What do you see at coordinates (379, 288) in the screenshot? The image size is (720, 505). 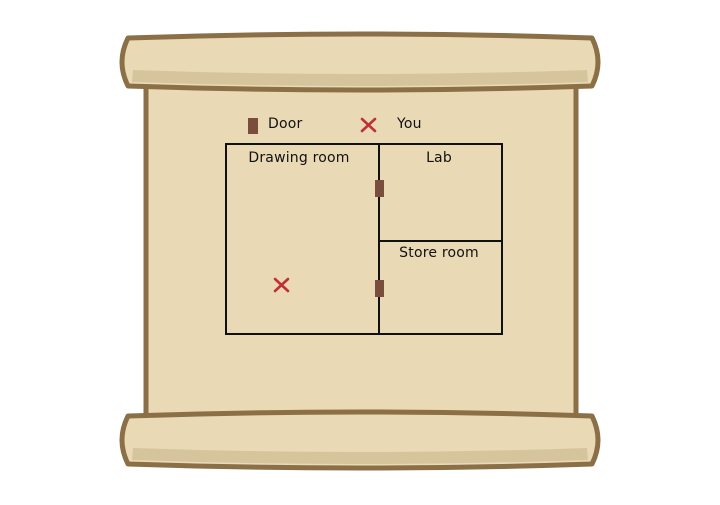 I see `door-drawing-room-to-store-room` at bounding box center [379, 288].